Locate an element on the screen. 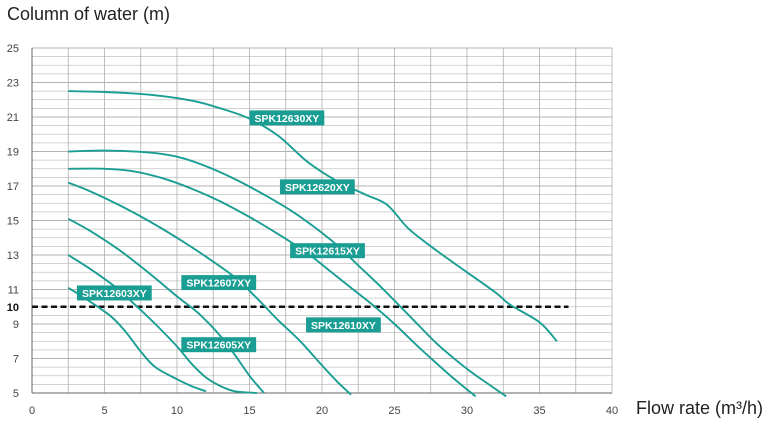  y-tick-label: 10 is located at coordinates (13, 308).